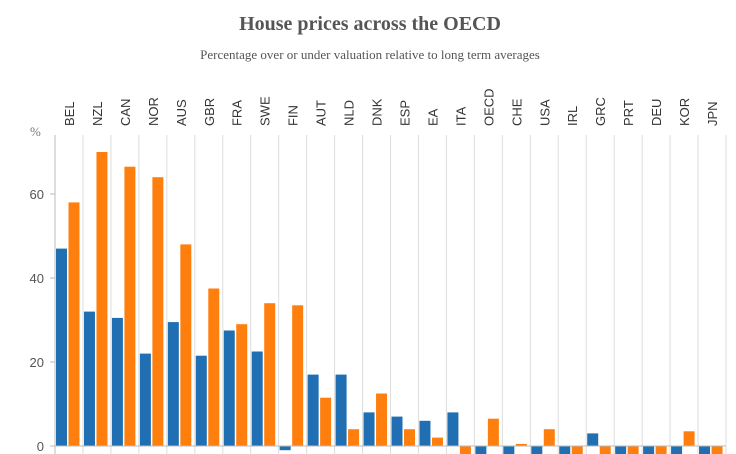 Image resolution: width=736 pixels, height=454 pixels. I want to click on bar-nor-s2, so click(158, 311).